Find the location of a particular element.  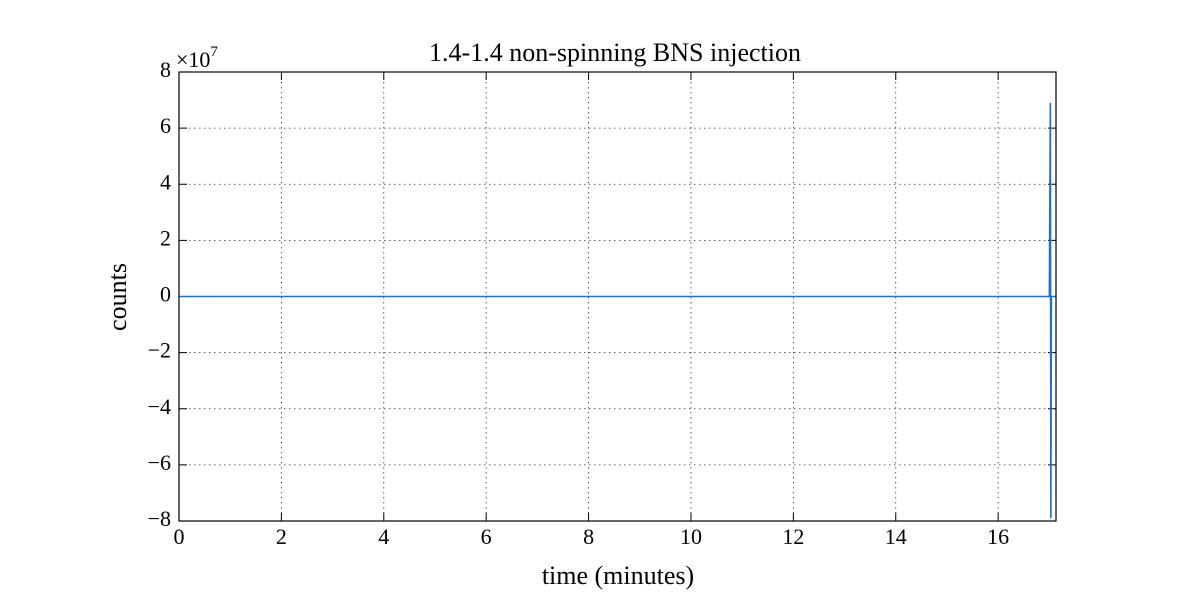

y-tick-label: −2 is located at coordinates (159, 350).